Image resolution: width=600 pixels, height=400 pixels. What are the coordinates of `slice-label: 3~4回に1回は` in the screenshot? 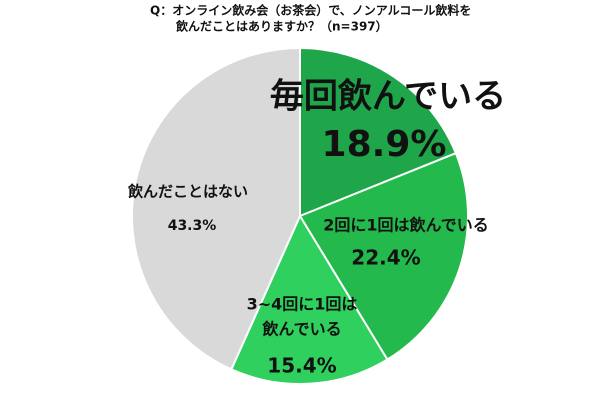 It's located at (302, 304).